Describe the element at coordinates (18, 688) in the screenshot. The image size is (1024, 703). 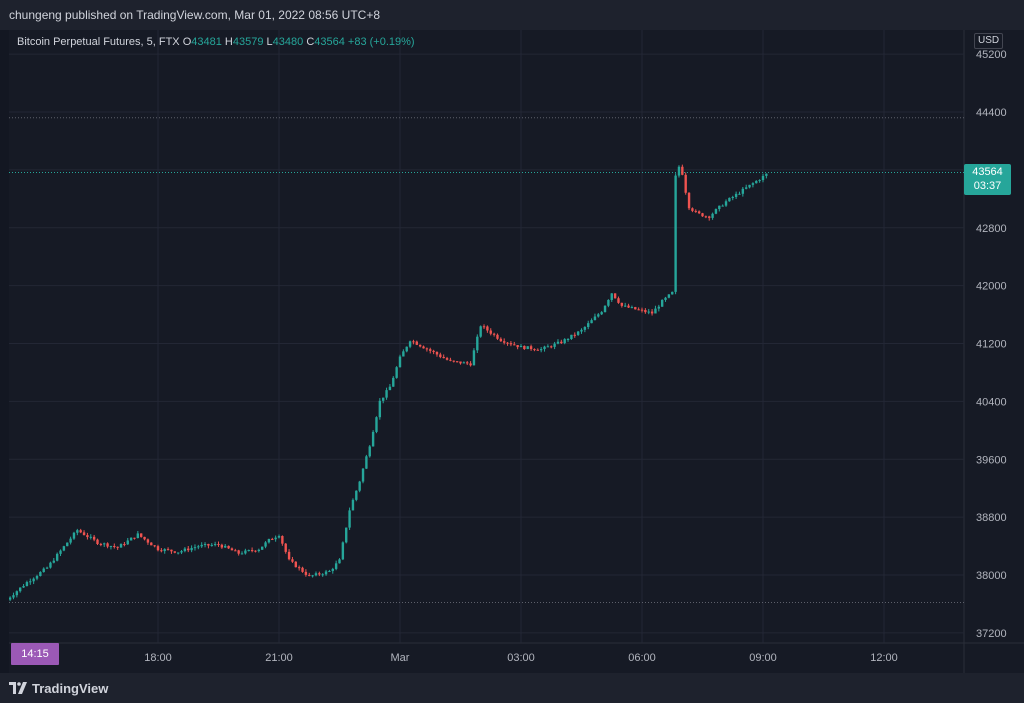
I see `tradingview-logo-icon` at that location.